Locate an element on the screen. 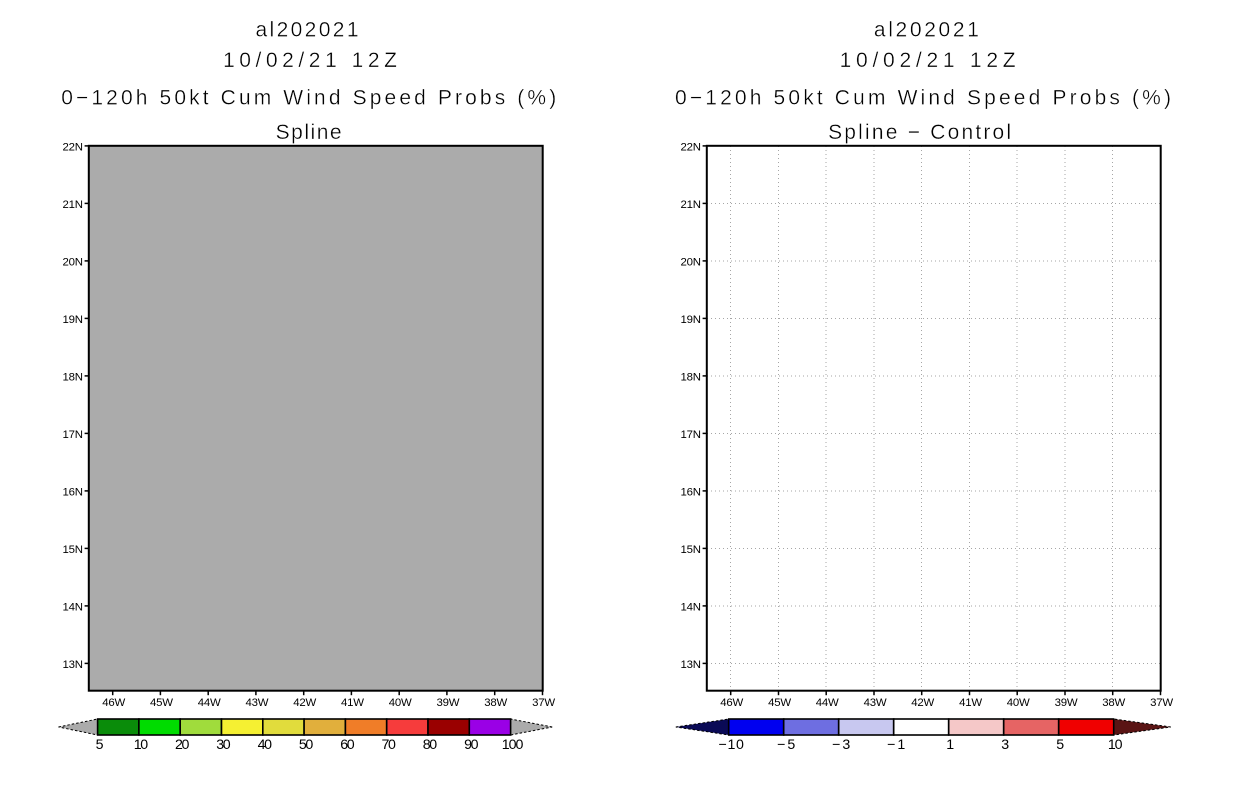 The height and width of the screenshot is (800, 1236). svg-text: 1 is located at coordinates (950, 745).